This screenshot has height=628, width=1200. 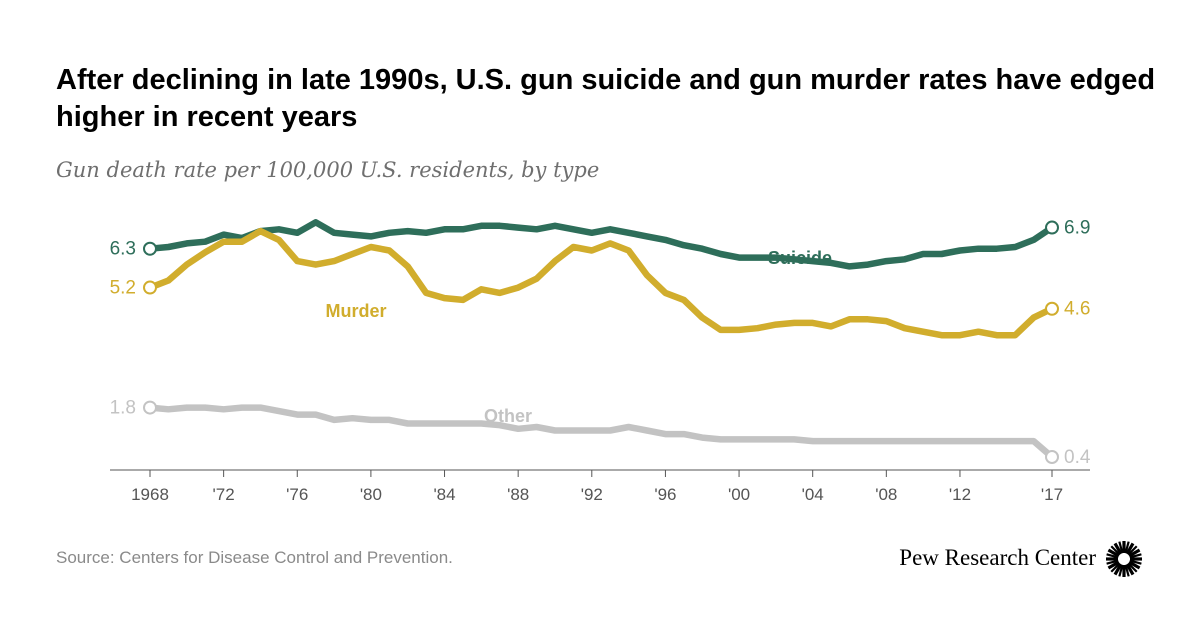 I want to click on x-tick-label: '12, so click(x=960, y=494).